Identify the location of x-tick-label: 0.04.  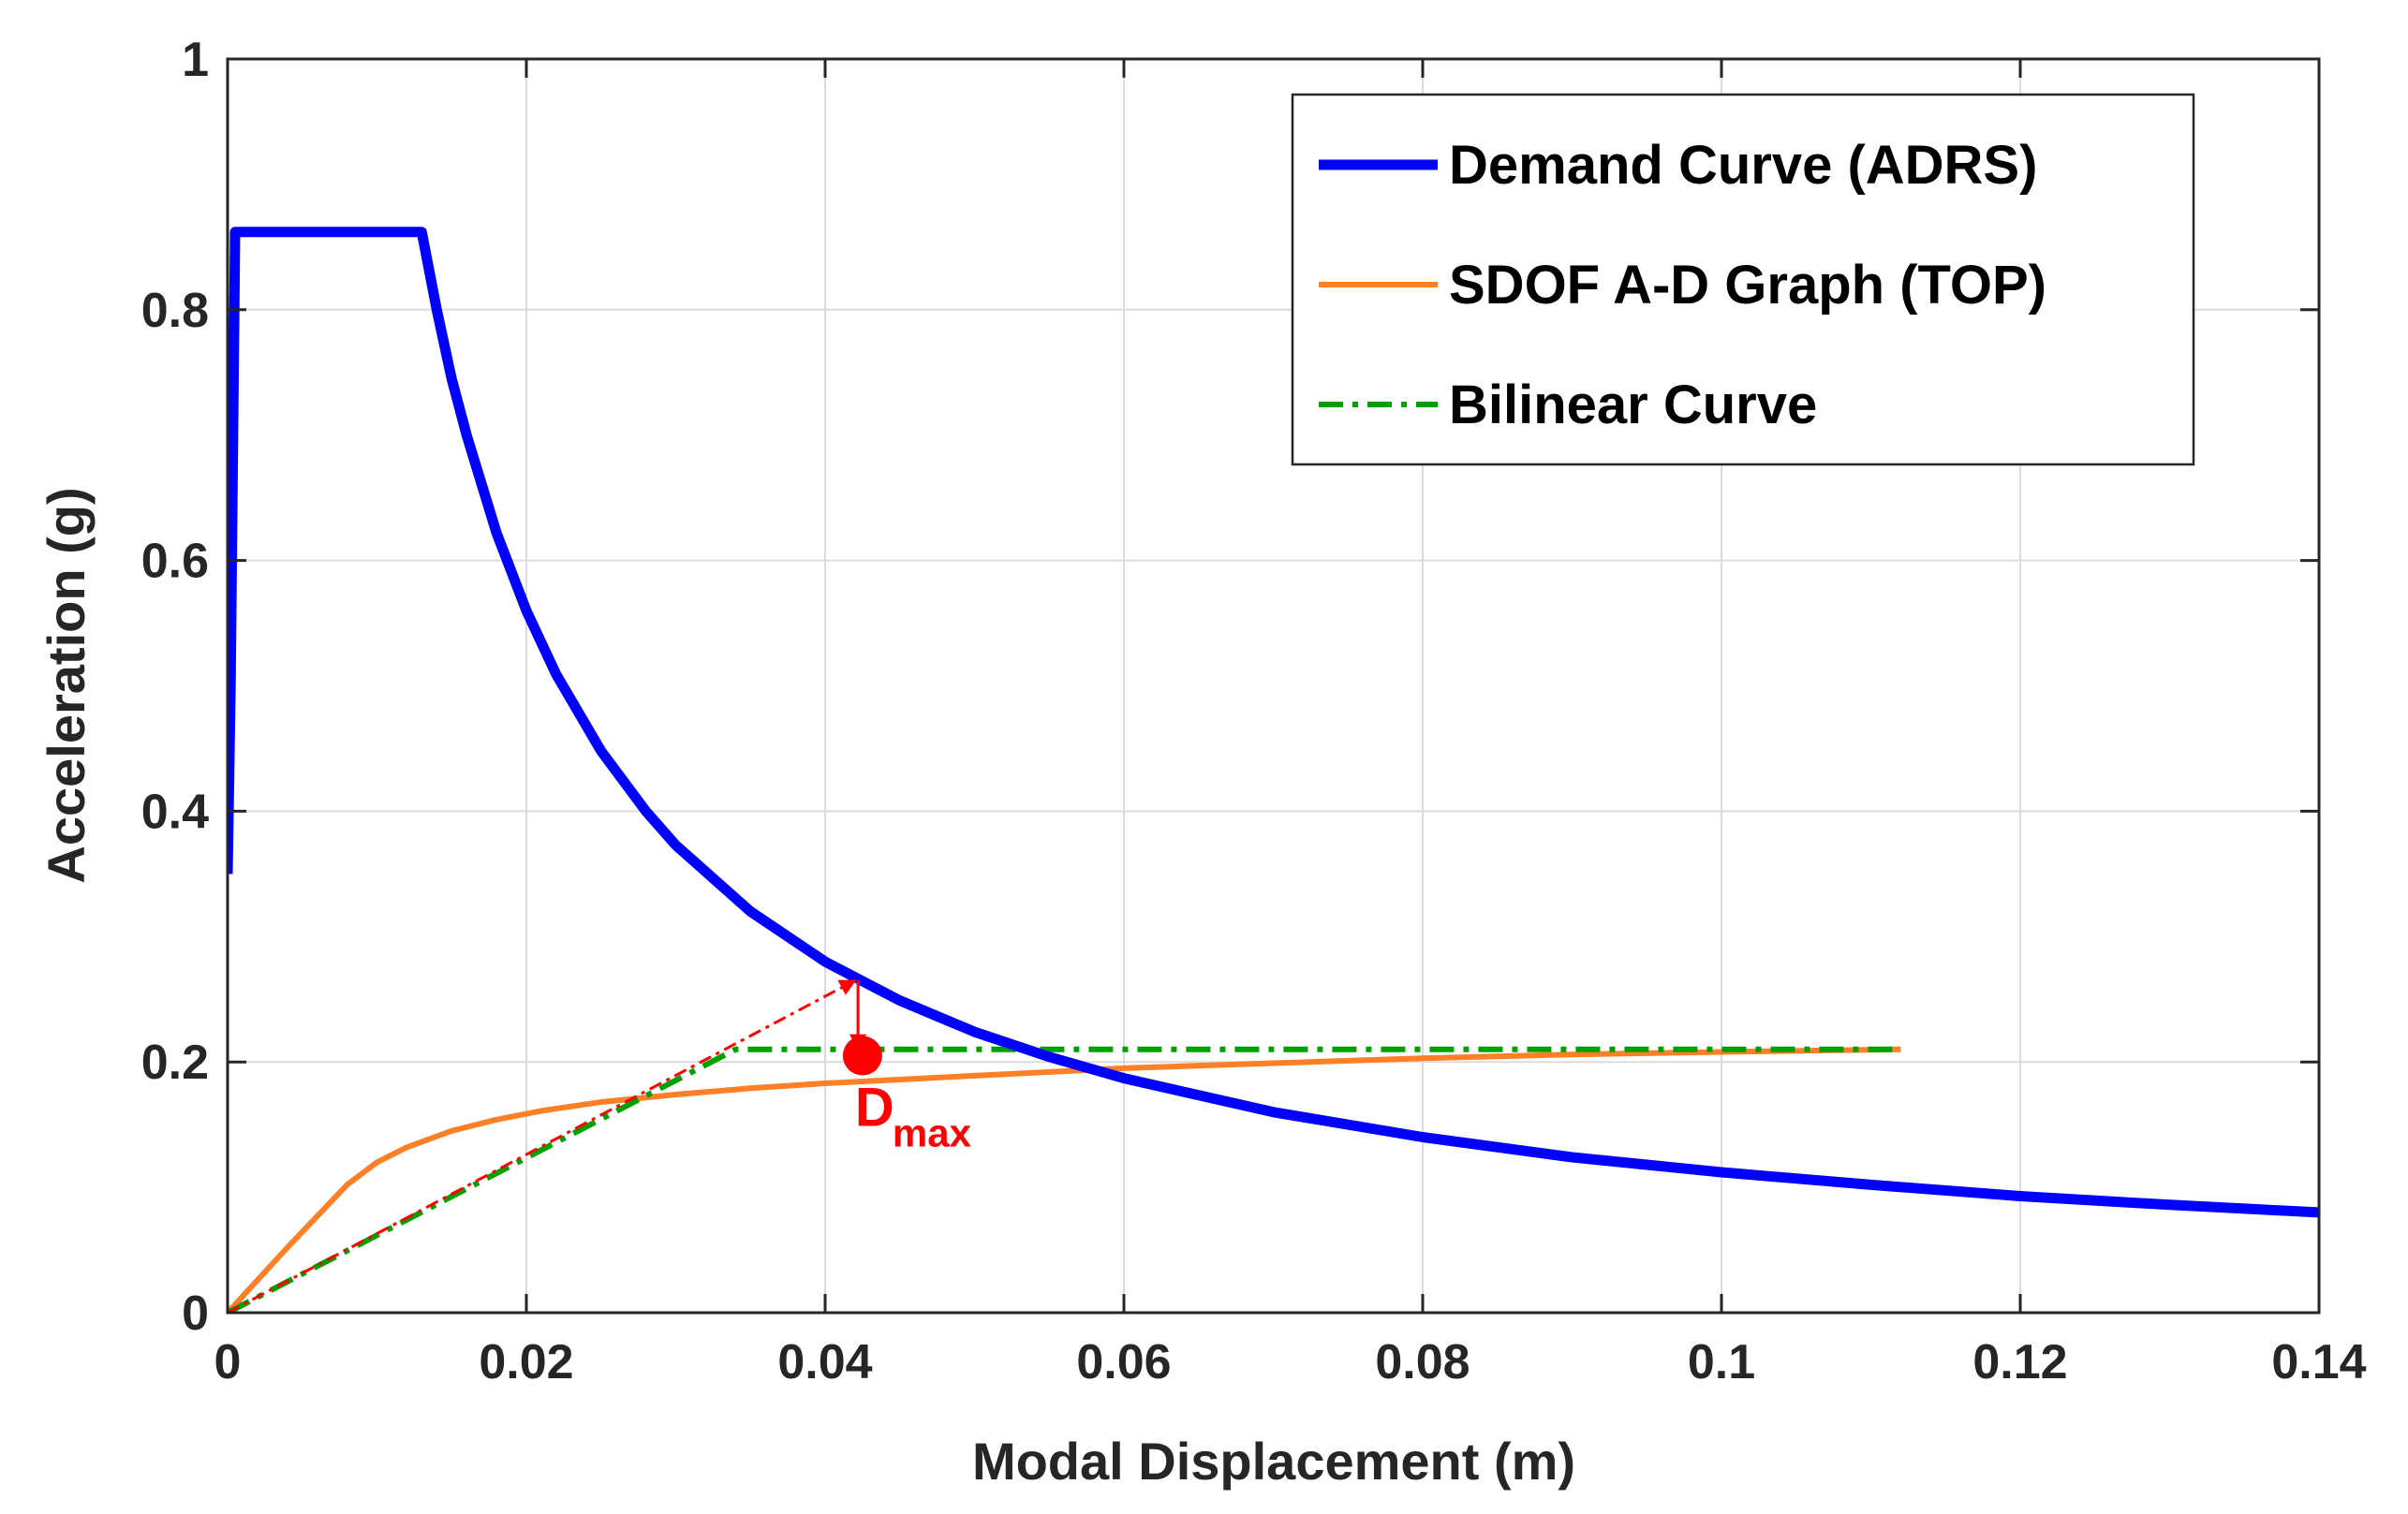
(824, 1362).